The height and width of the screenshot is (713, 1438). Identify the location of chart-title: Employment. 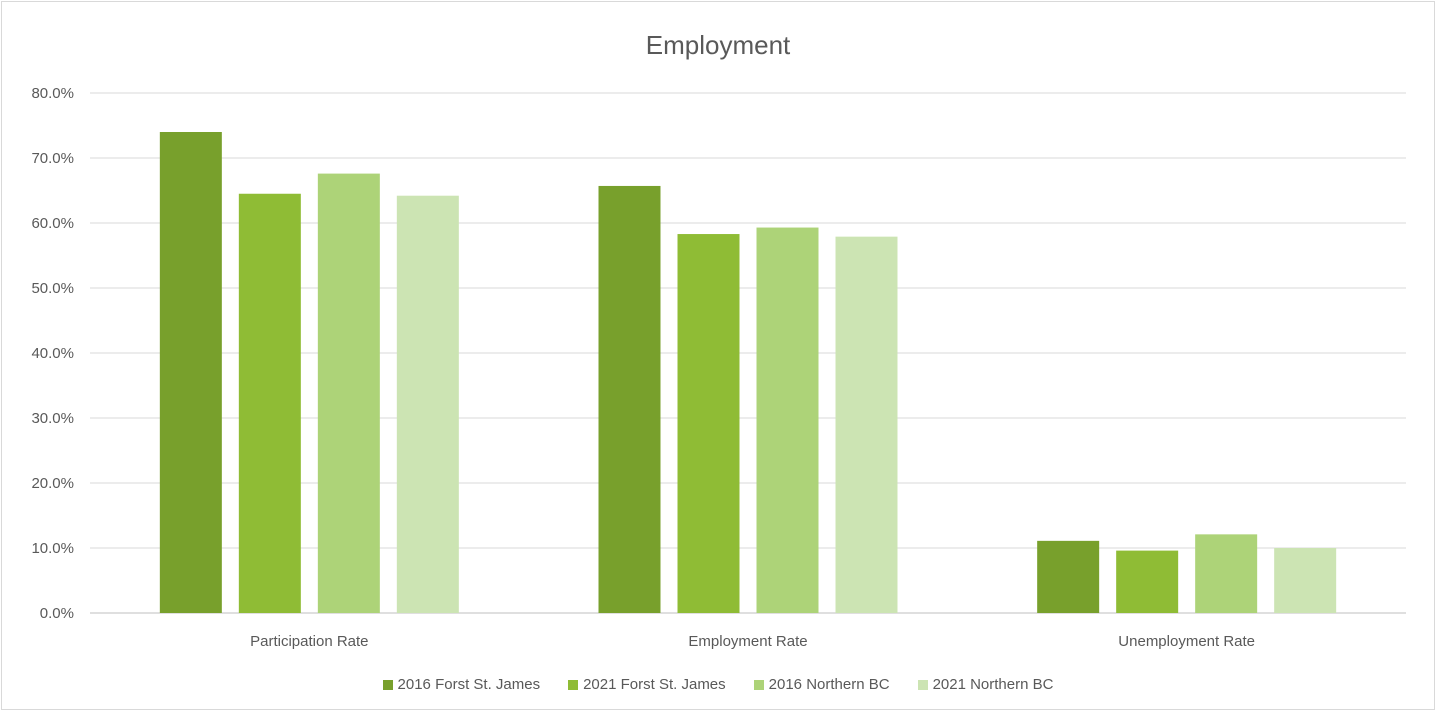
(718, 45).